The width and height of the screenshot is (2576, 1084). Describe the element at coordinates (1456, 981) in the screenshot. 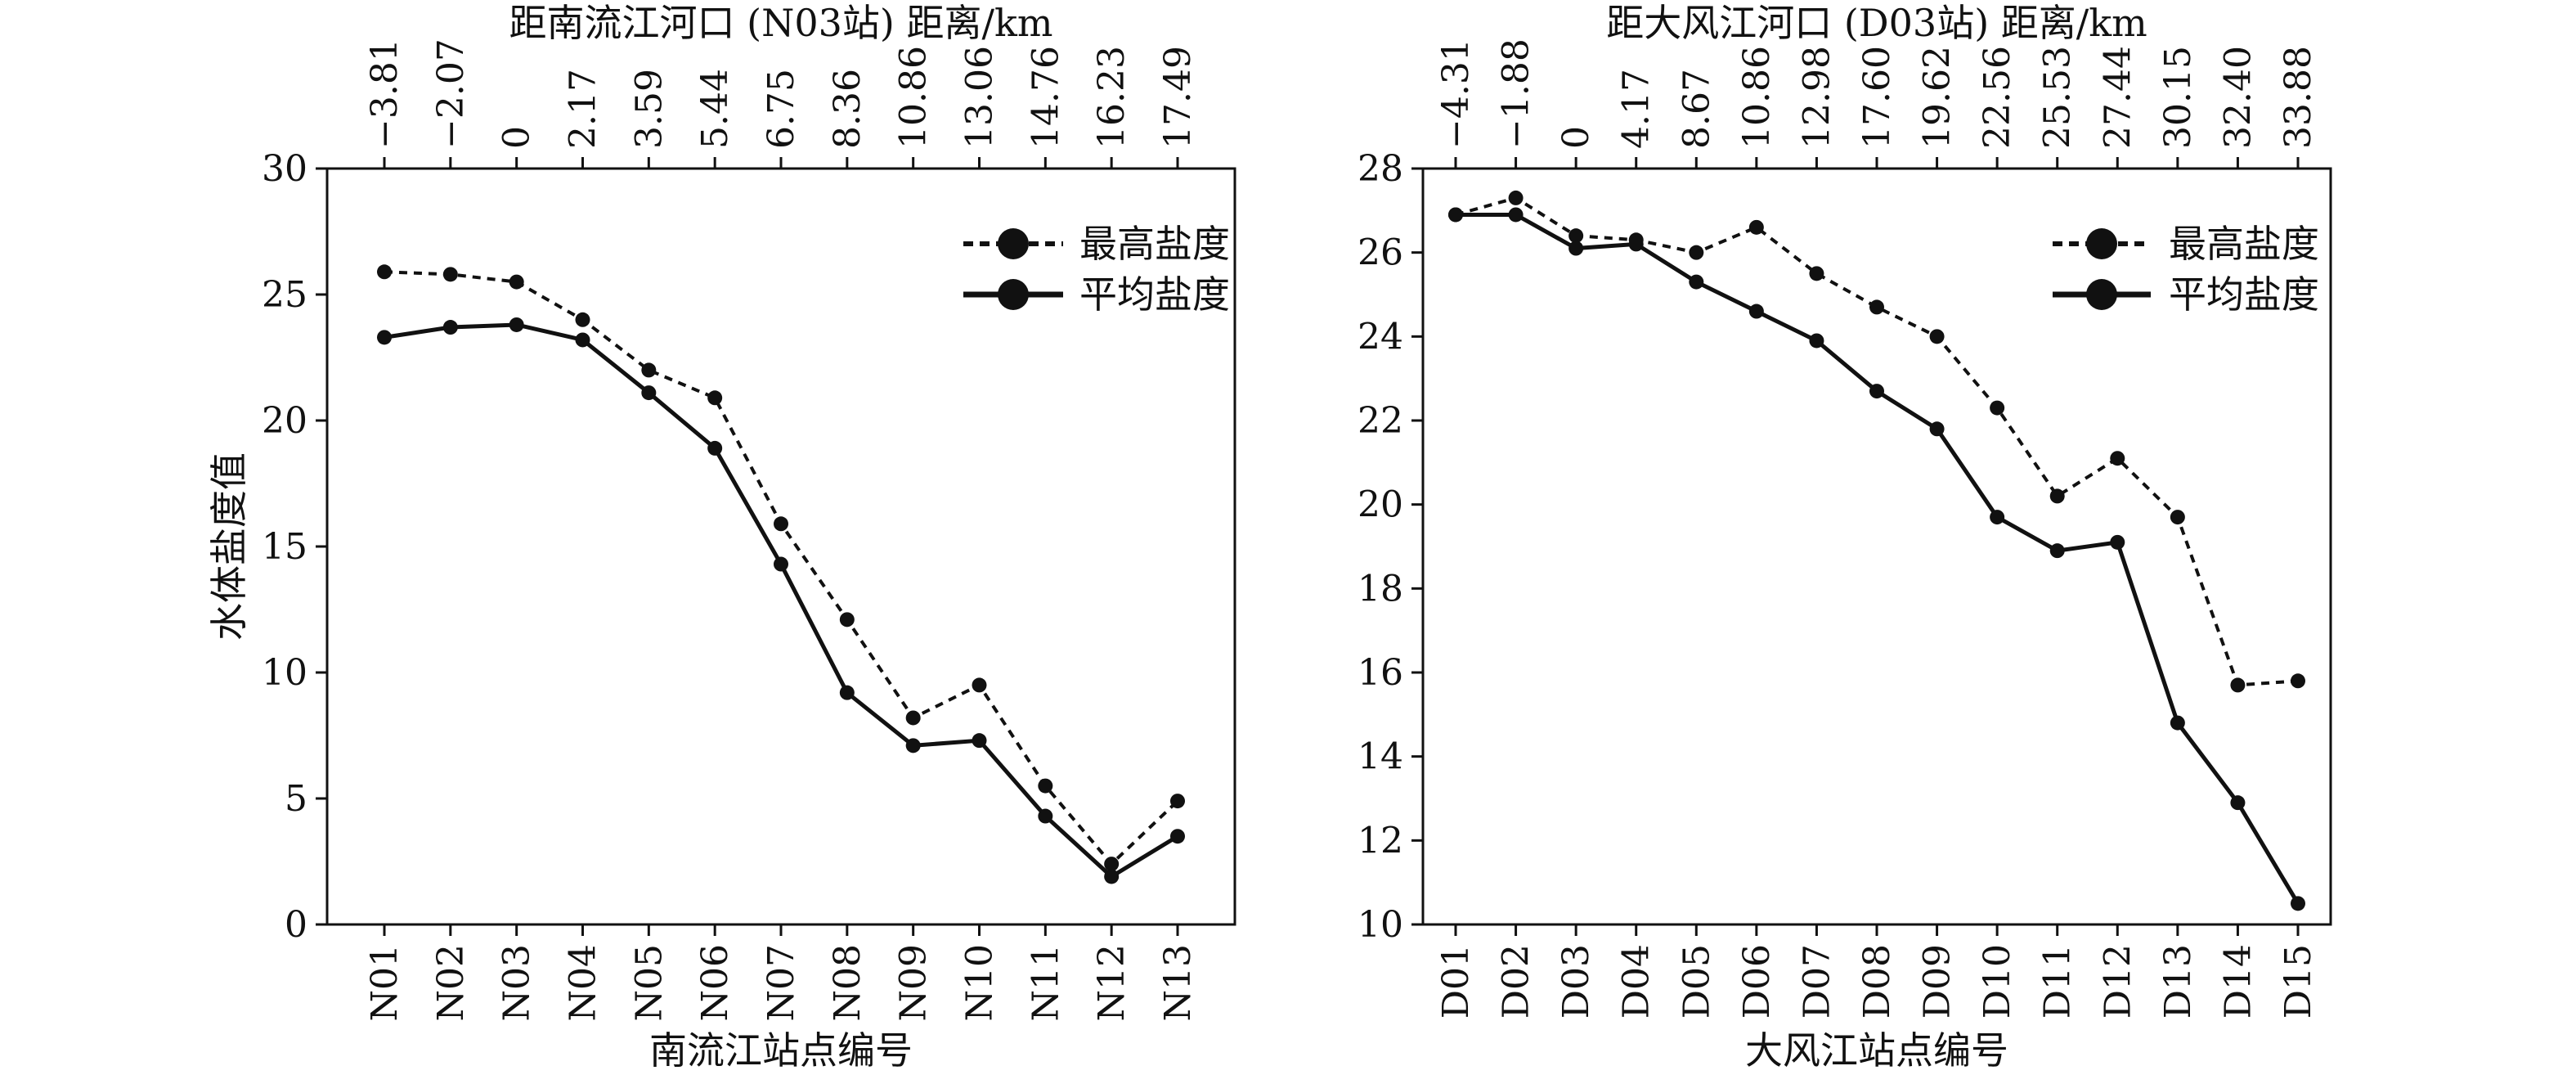

I see `x-tick-label: D01` at that location.